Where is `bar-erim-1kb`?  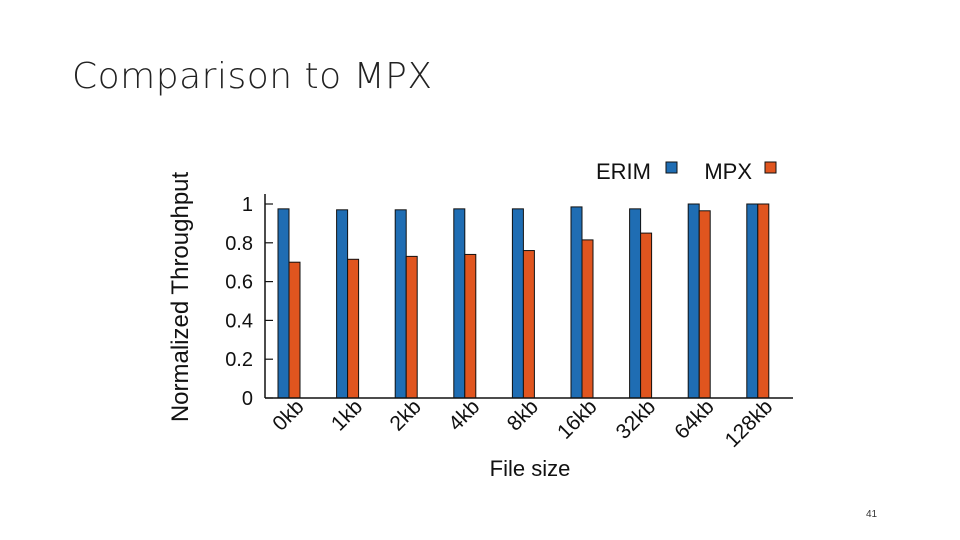 bar-erim-1kb is located at coordinates (342, 304).